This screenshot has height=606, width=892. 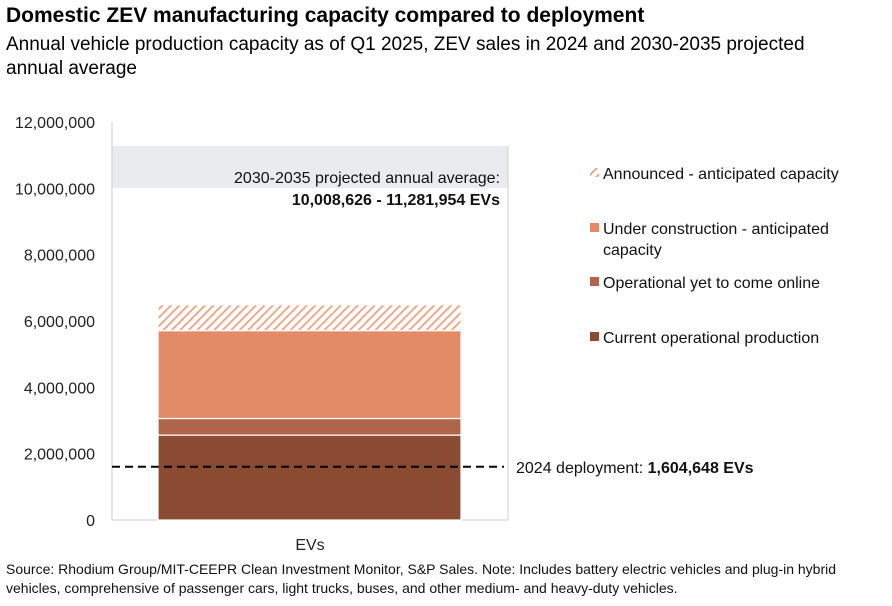 What do you see at coordinates (716, 240) in the screenshot?
I see `legend-label: Under construction - anticipated capacity` at bounding box center [716, 240].